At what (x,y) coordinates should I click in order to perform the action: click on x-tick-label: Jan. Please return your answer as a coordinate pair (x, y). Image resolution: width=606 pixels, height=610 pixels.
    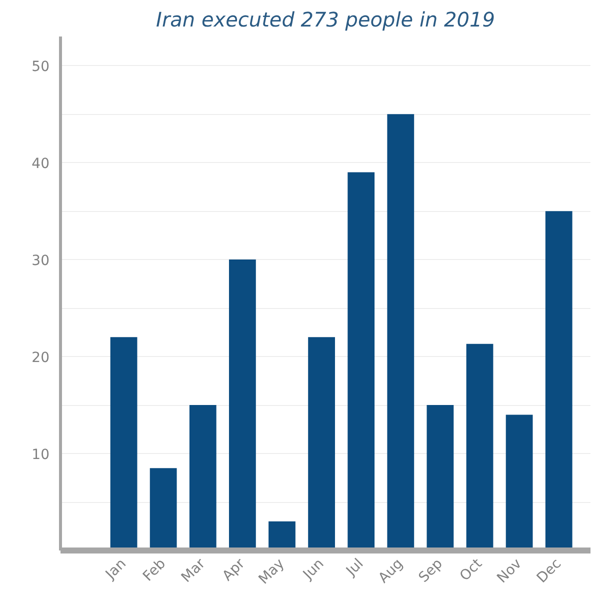
    Looking at the image, I should click on (116, 570).